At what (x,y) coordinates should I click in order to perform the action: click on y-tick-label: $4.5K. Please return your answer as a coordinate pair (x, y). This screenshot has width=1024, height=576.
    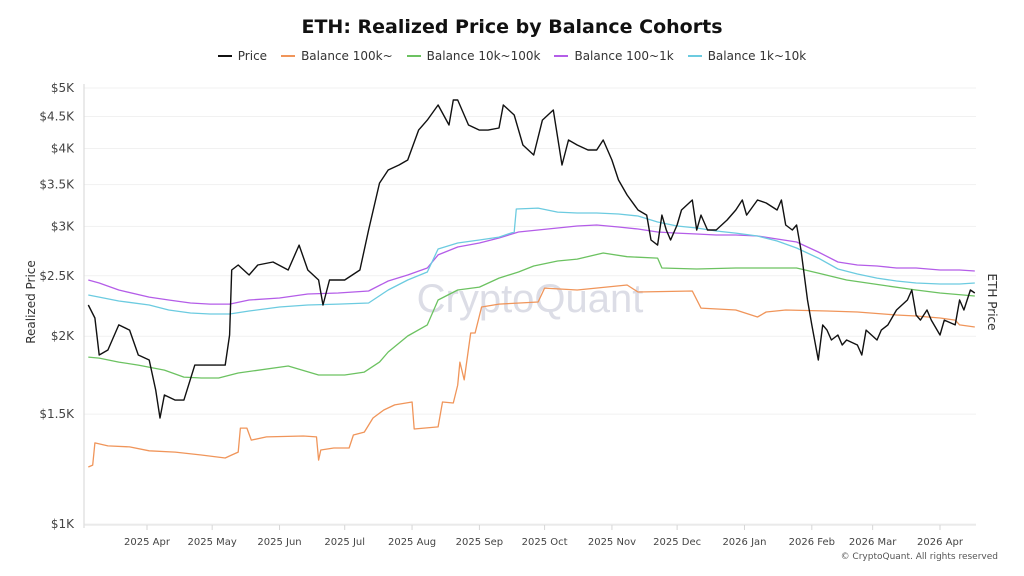
    Looking at the image, I should click on (57, 117).